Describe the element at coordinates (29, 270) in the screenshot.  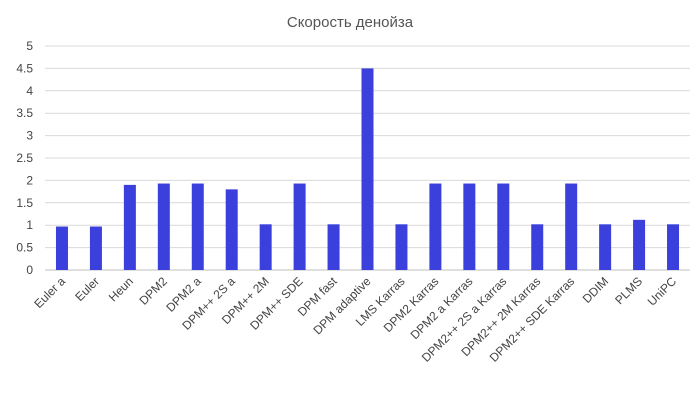
I see `y-tick-label: 0` at that location.